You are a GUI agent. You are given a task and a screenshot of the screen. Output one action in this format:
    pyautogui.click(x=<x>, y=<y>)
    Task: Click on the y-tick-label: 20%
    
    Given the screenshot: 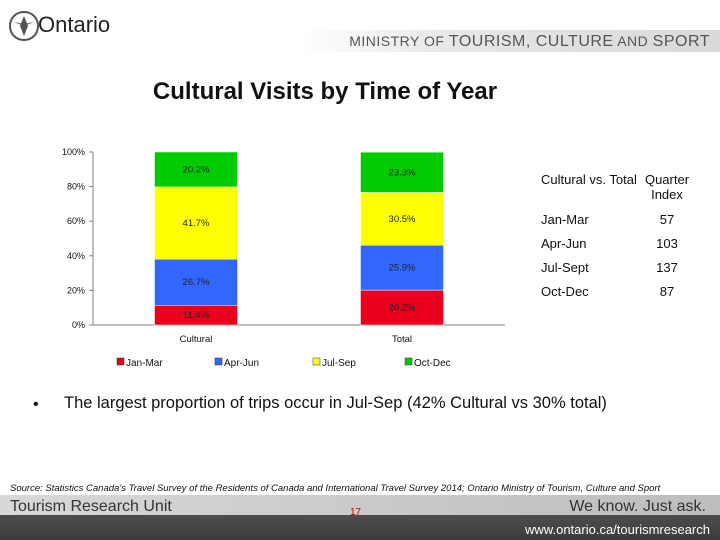 What is the action you would take?
    pyautogui.click(x=76, y=290)
    